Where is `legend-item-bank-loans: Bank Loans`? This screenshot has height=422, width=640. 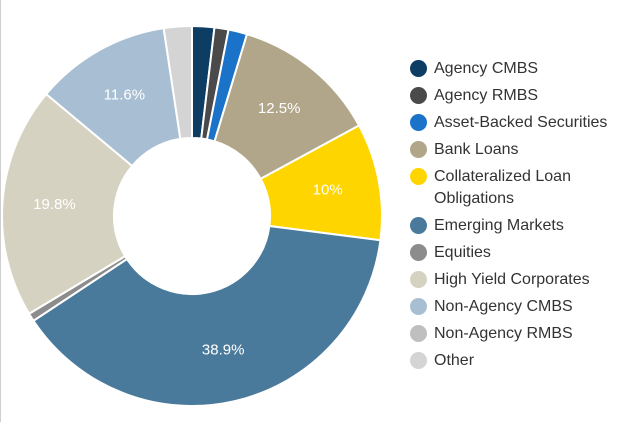
legend-item-bank-loans: Bank Loans is located at coordinates (522, 150).